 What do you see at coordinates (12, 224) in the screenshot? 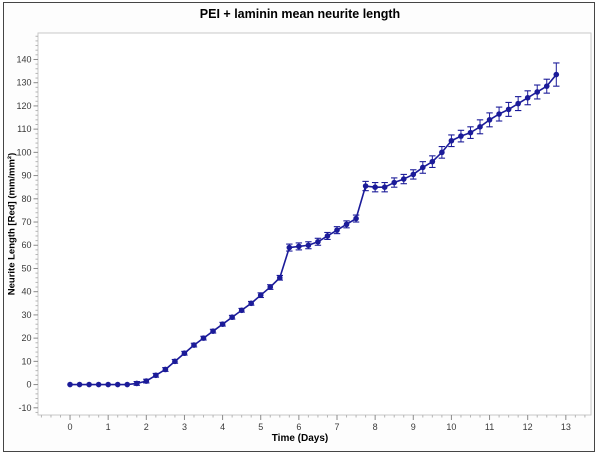
I see `y-axis-label: Neurite Length [Red] (mm/mm²)` at bounding box center [12, 224].